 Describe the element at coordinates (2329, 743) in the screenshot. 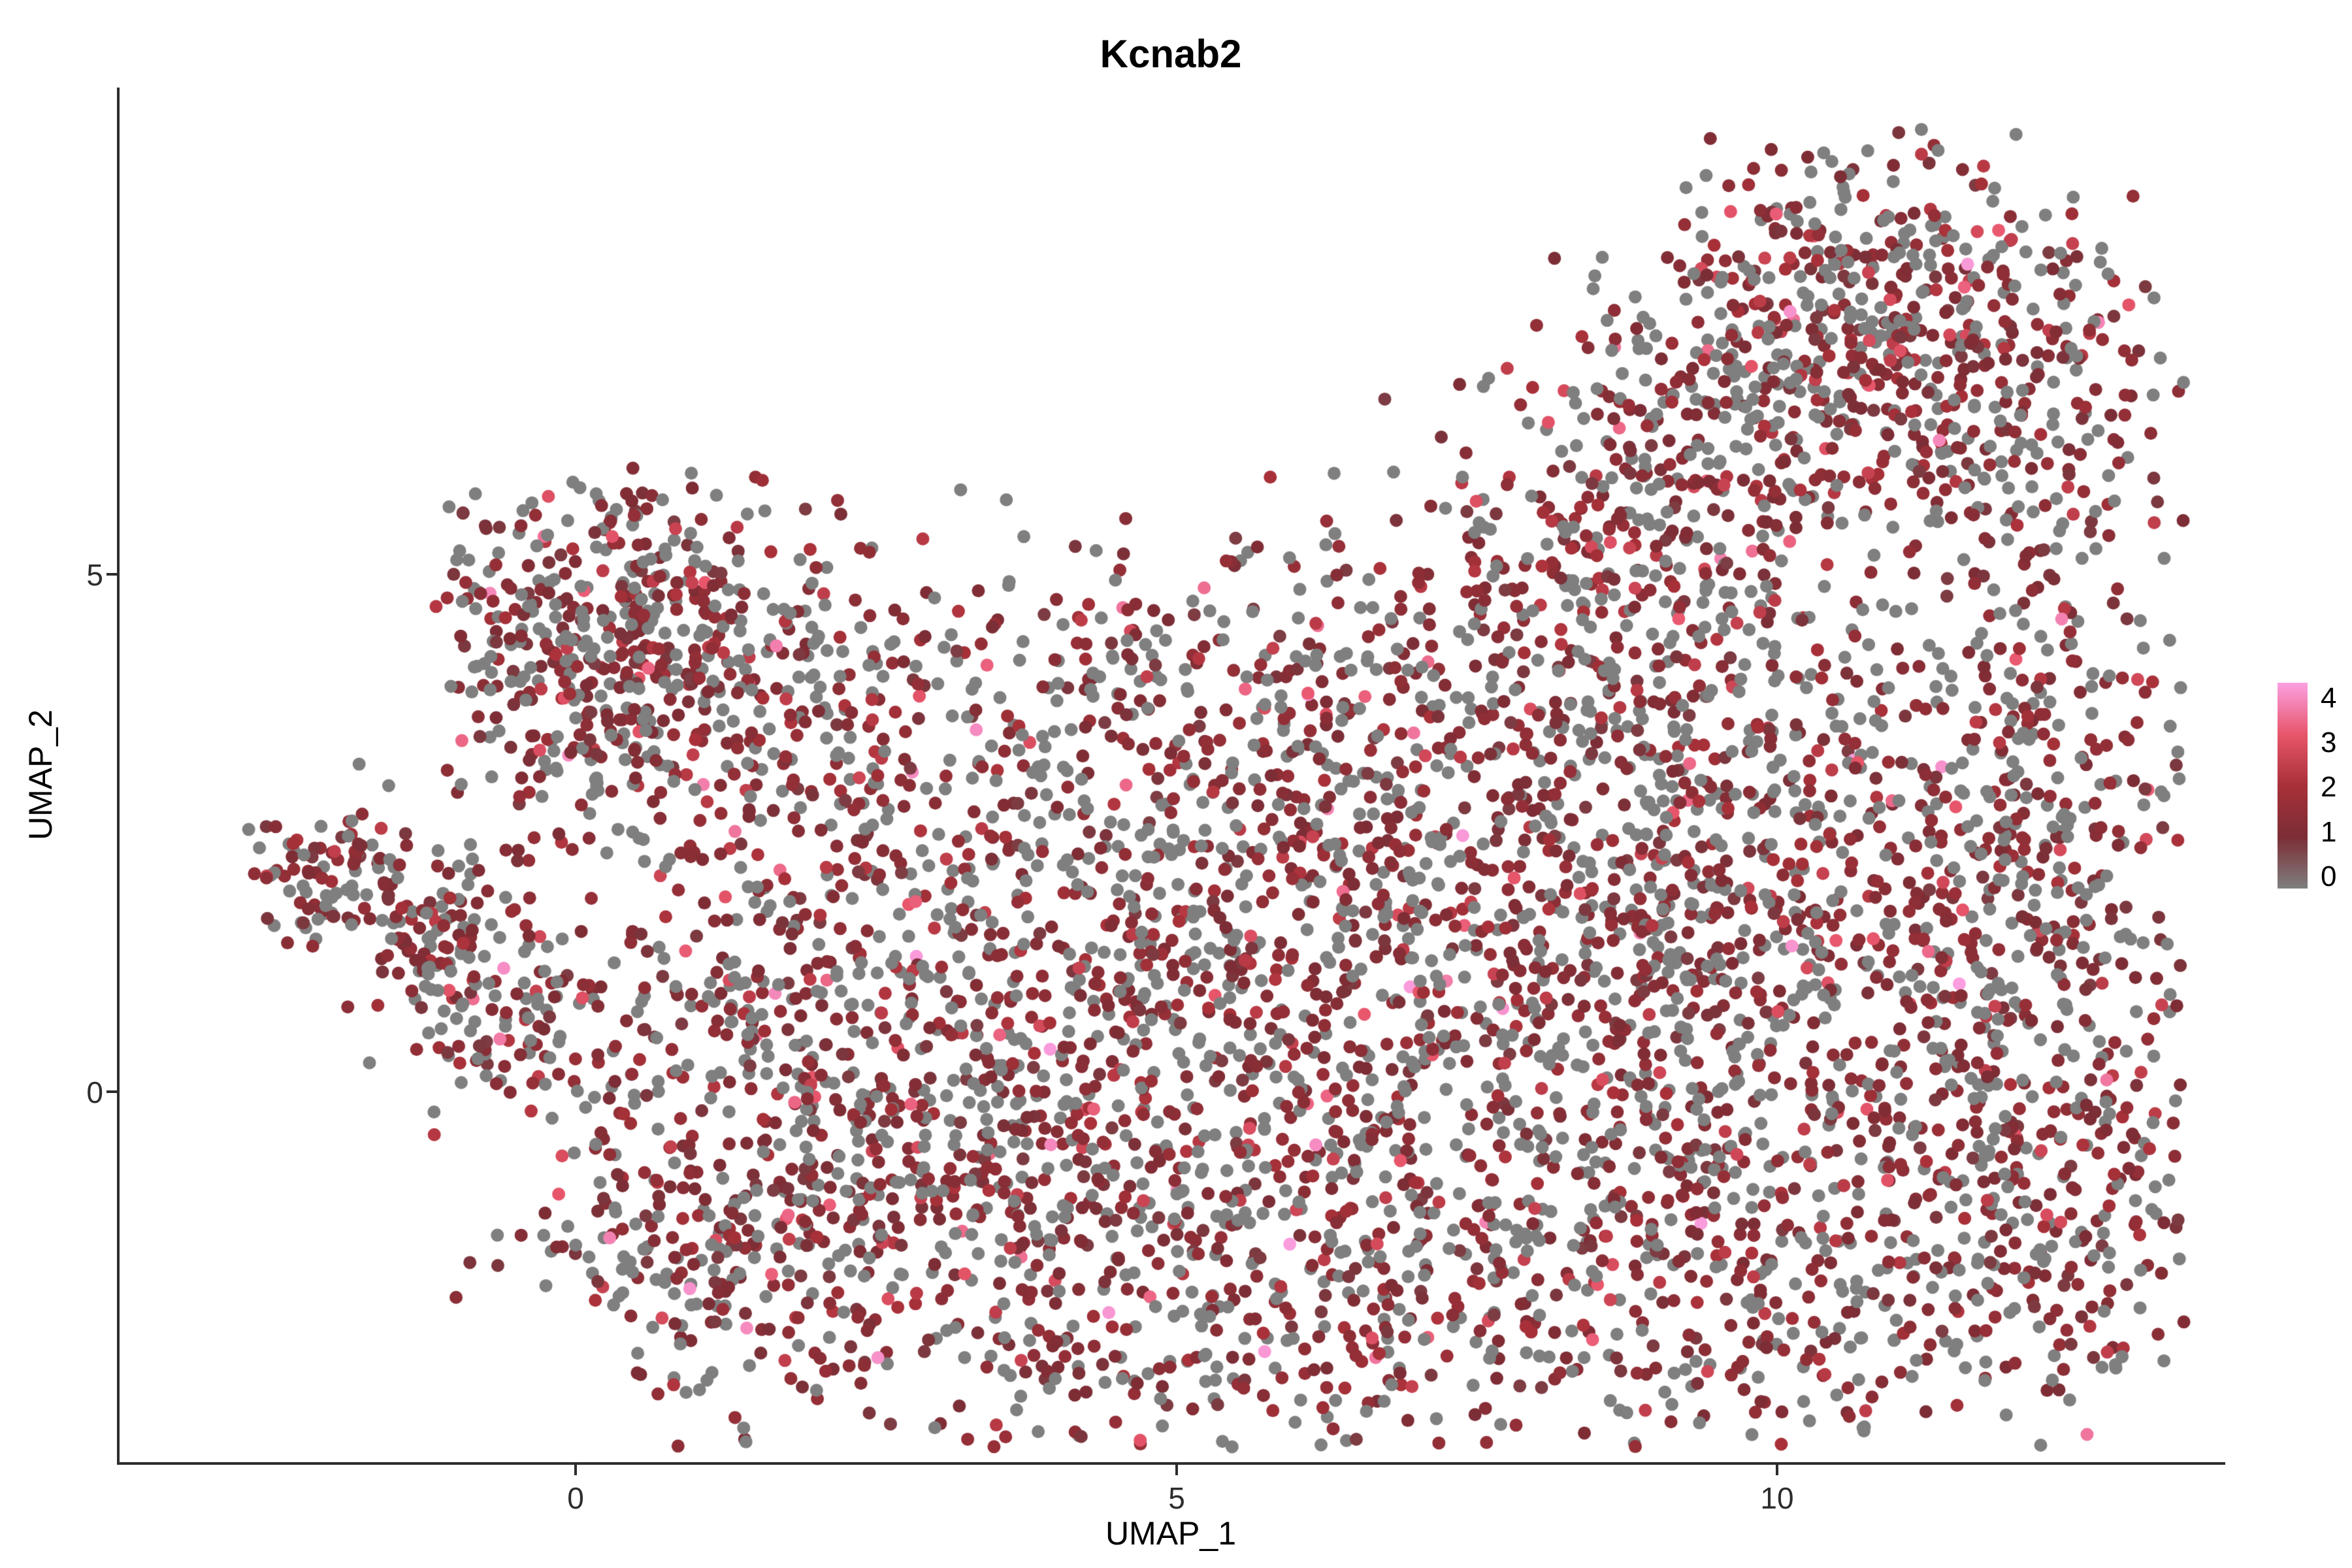

I see `colorbar-tick-label: 3` at that location.